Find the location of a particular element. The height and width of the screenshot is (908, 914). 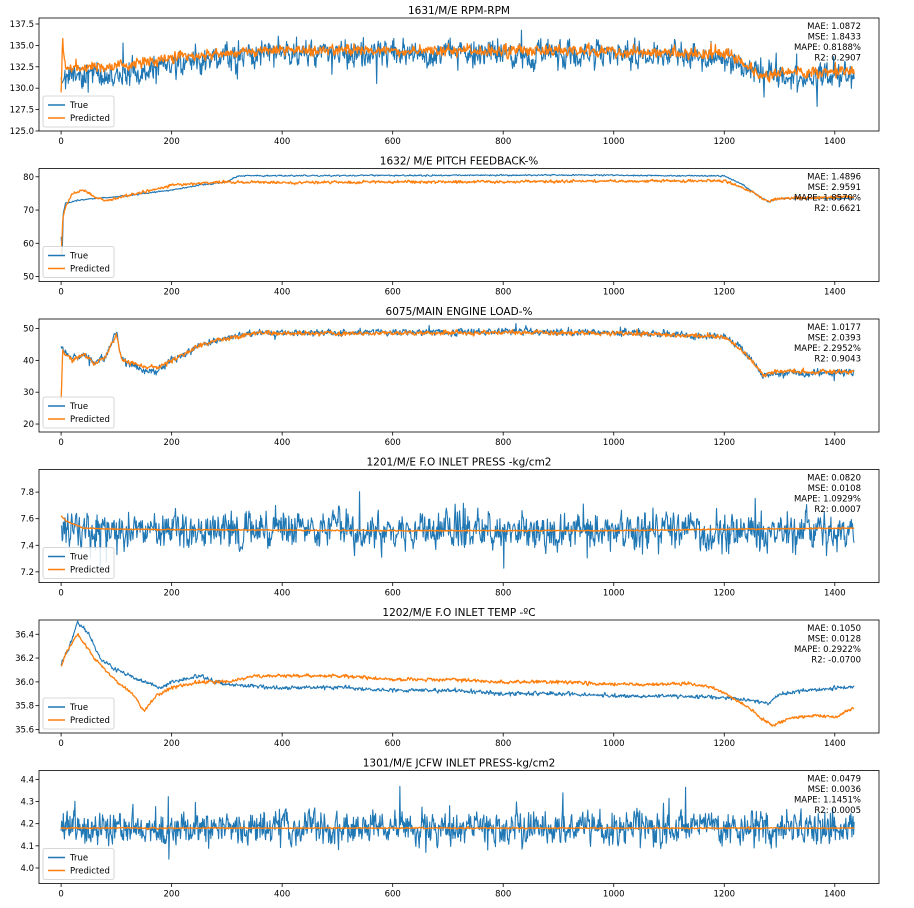

metric-label: MAPE: 1.8570% is located at coordinates (827, 199).